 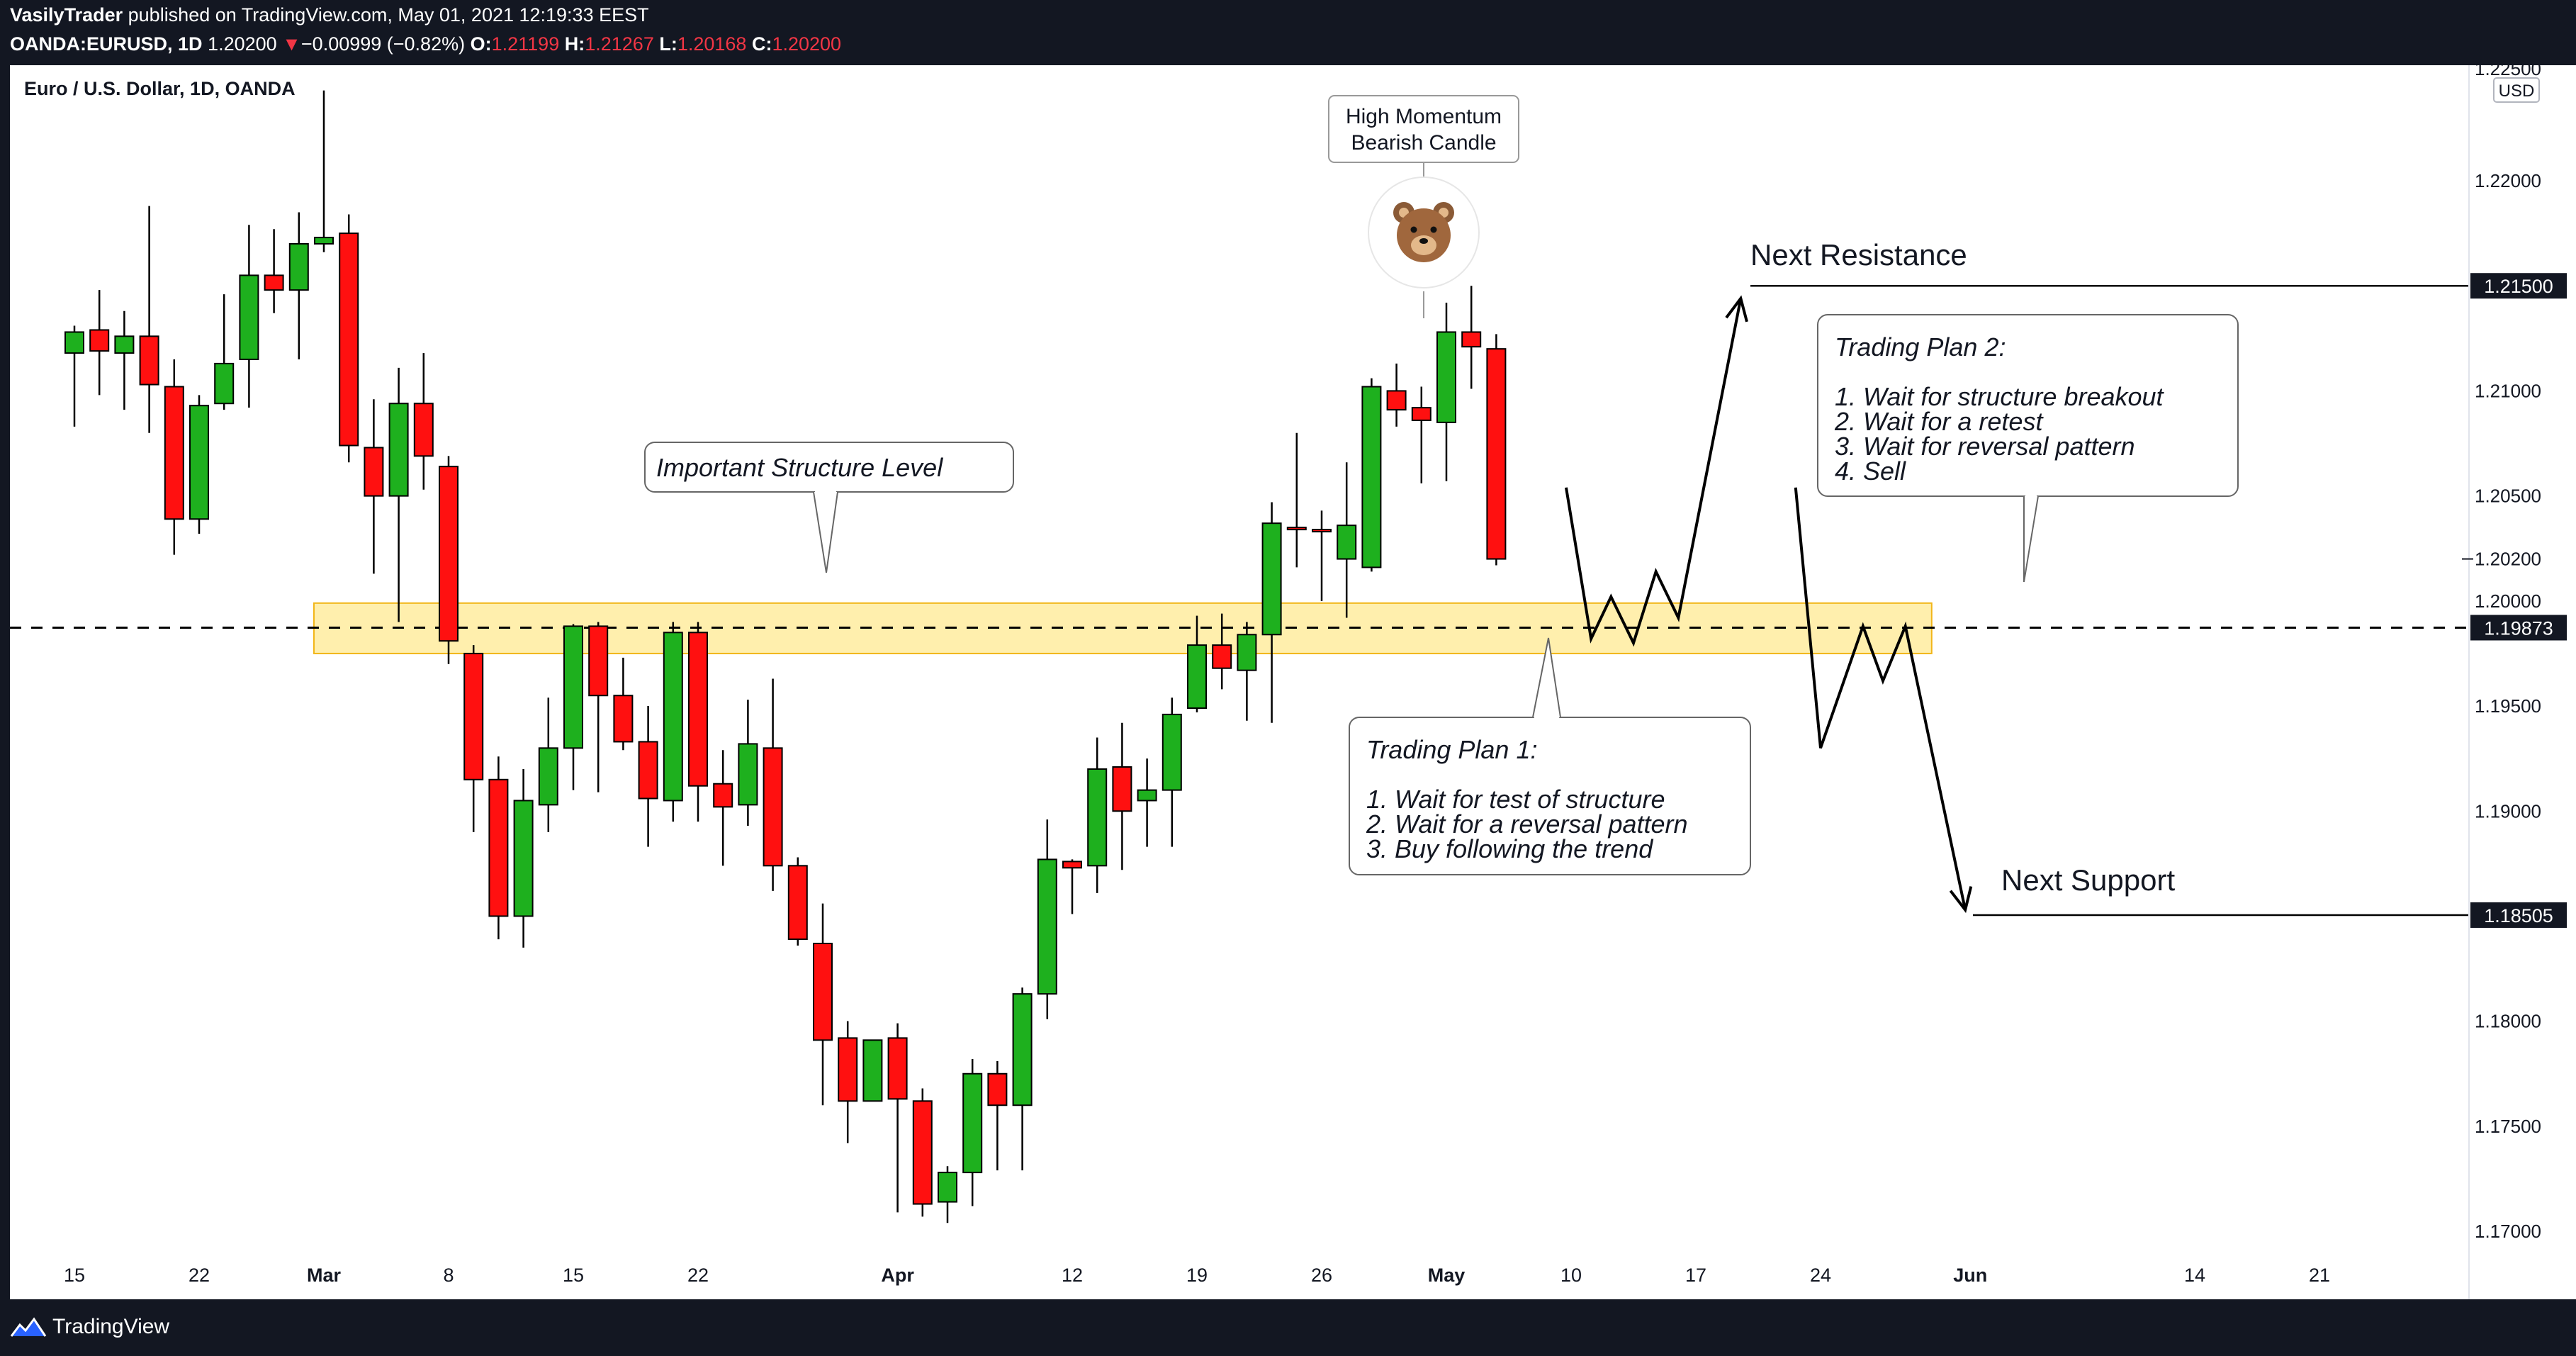 What do you see at coordinates (2319, 1275) in the screenshot?
I see `x-tick-label: 21` at bounding box center [2319, 1275].